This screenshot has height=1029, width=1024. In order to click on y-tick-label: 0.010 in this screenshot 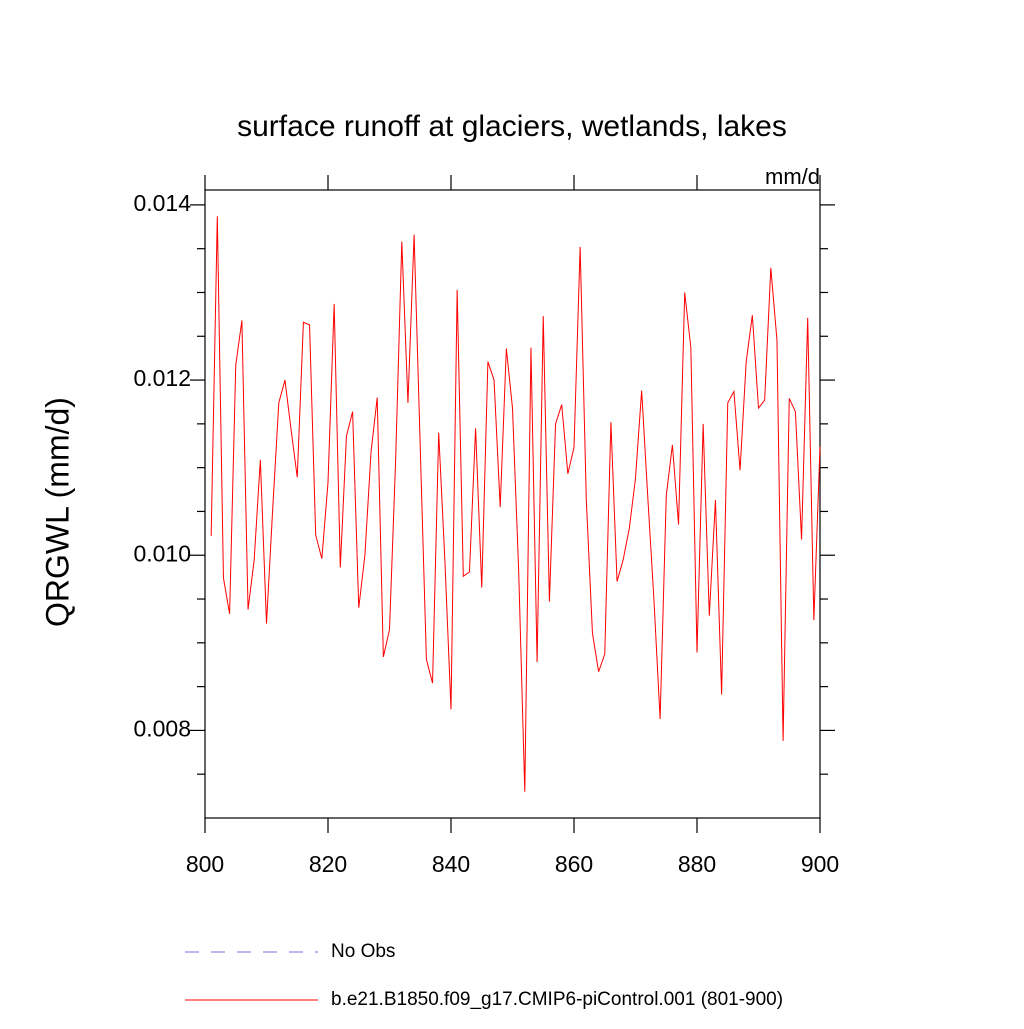, I will do `click(162, 553)`.